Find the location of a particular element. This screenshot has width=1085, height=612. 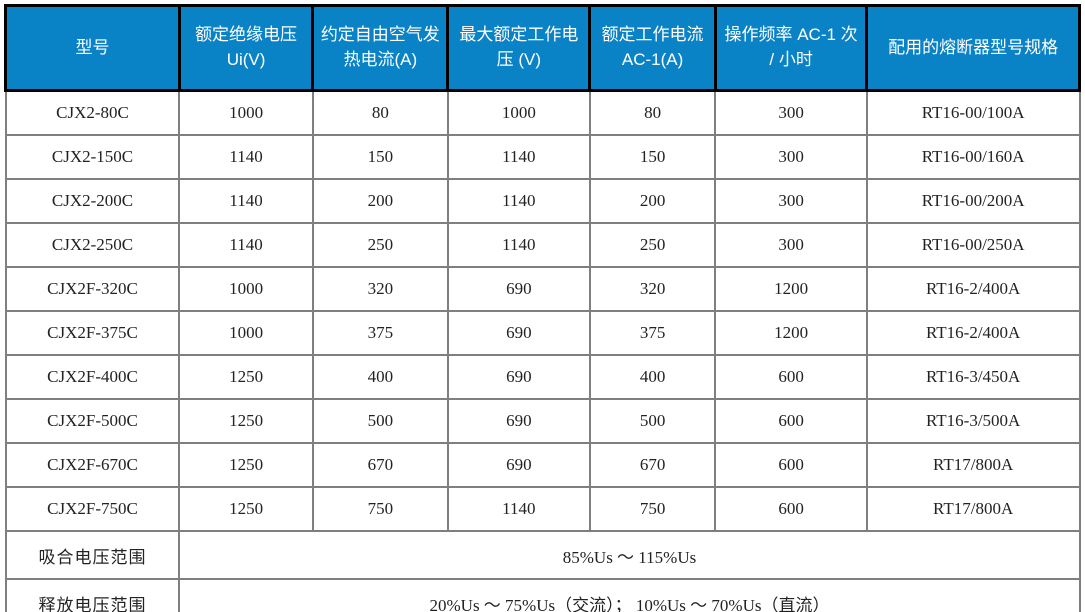

column-header-1: 额定绝缘电压 Ui(V) is located at coordinates (246, 48).